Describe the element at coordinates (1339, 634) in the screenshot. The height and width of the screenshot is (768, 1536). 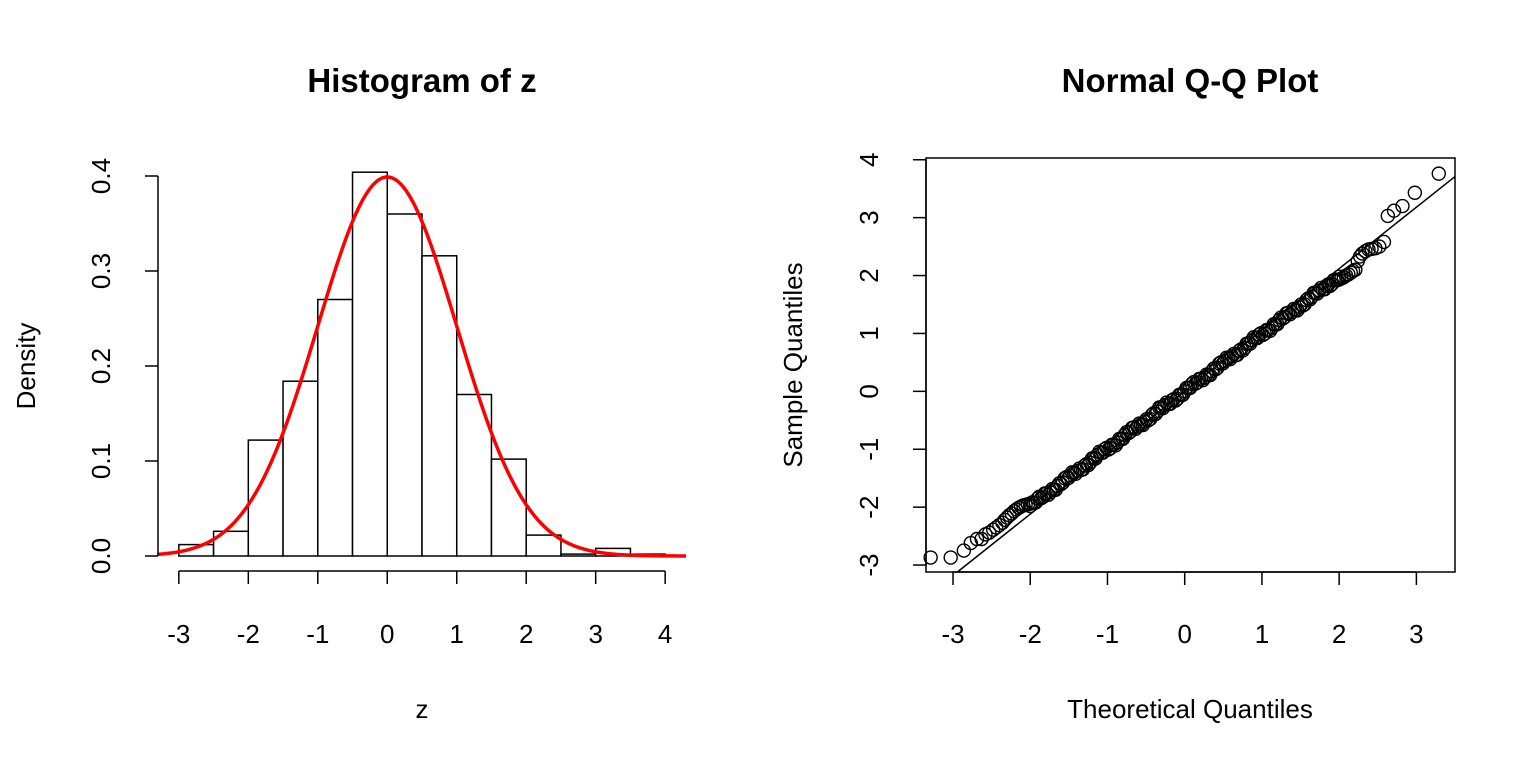
I see `qq-x-tick-label: 2` at that location.